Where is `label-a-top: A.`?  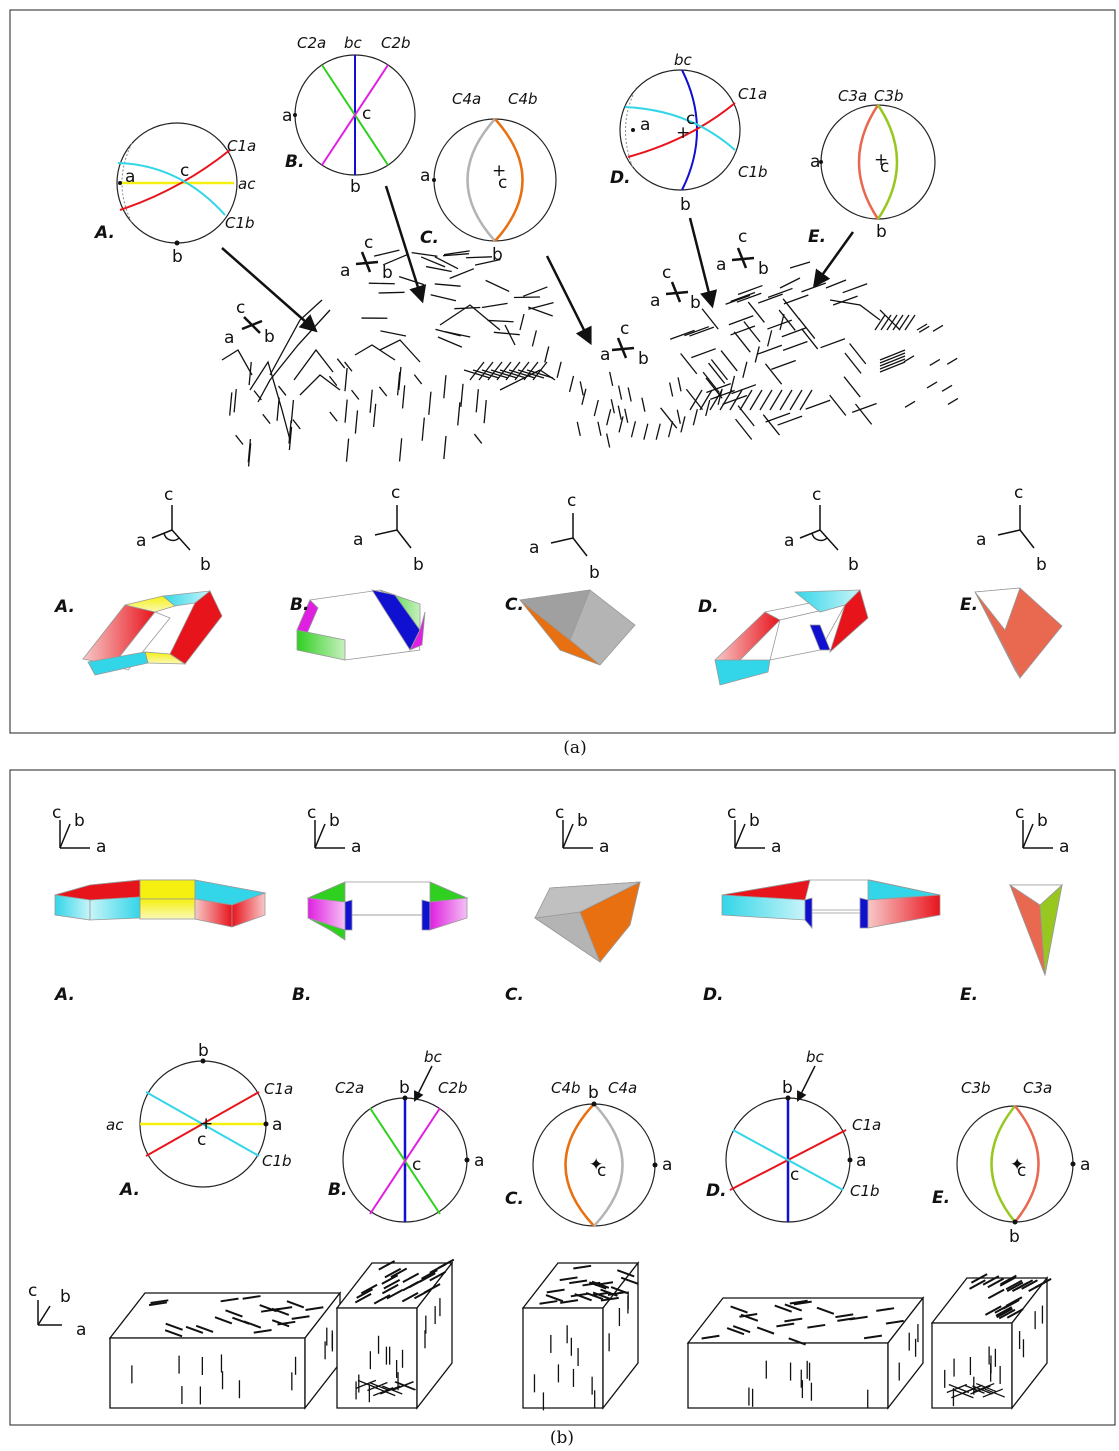
label-a-top: A. is located at coordinates (104, 233).